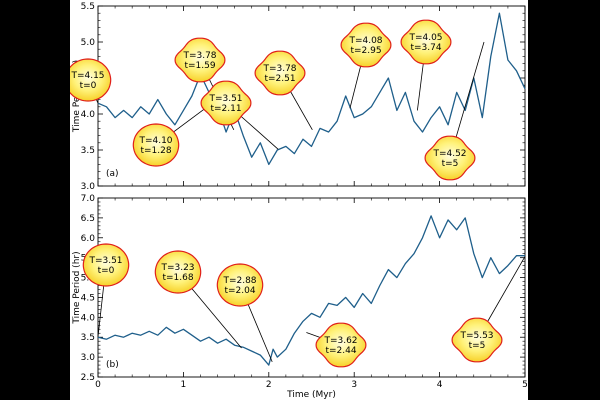 Image resolution: width=600 pixels, height=400 pixels. What do you see at coordinates (88, 219) in the screenshot?
I see `y-tick-label: 6.5` at bounding box center [88, 219].